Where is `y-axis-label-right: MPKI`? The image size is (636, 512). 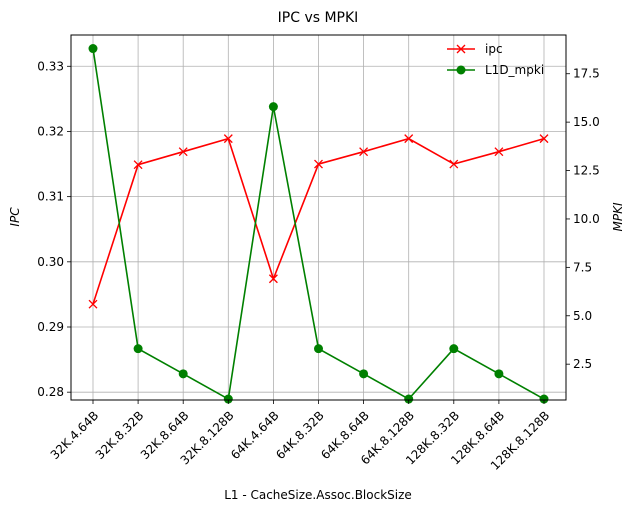
y-axis-label-right: MPKI is located at coordinates (618, 216).